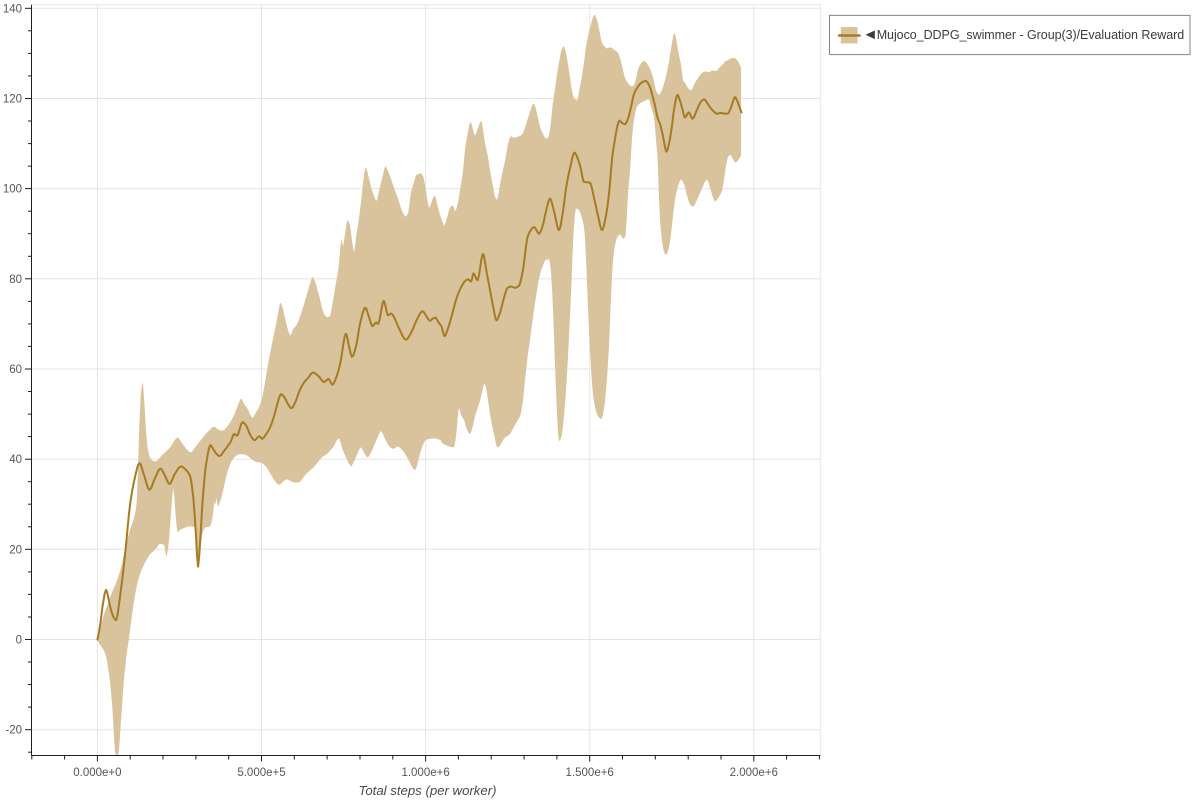  I want to click on svg-text: 1.000e+6, so click(425, 773).